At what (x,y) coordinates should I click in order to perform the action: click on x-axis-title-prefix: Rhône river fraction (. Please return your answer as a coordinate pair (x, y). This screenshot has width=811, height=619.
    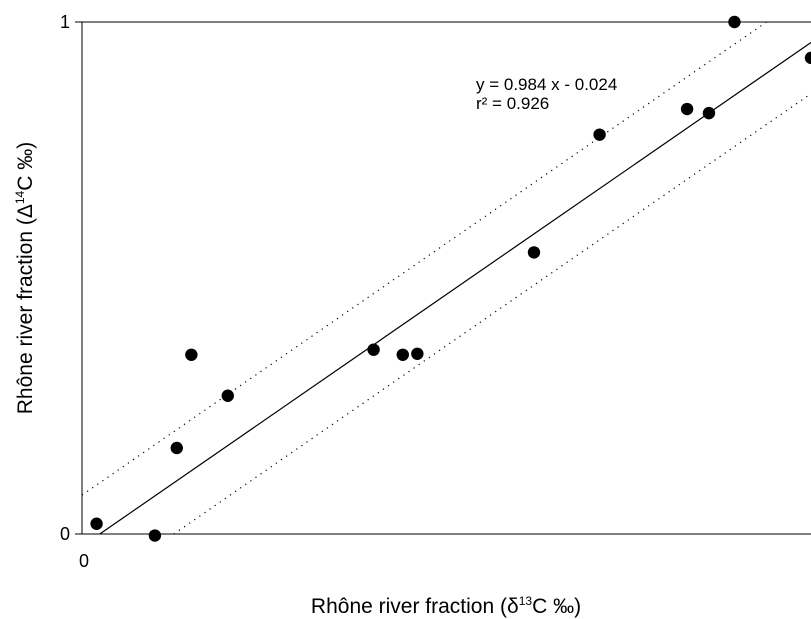
    Looking at the image, I should click on (409, 606).